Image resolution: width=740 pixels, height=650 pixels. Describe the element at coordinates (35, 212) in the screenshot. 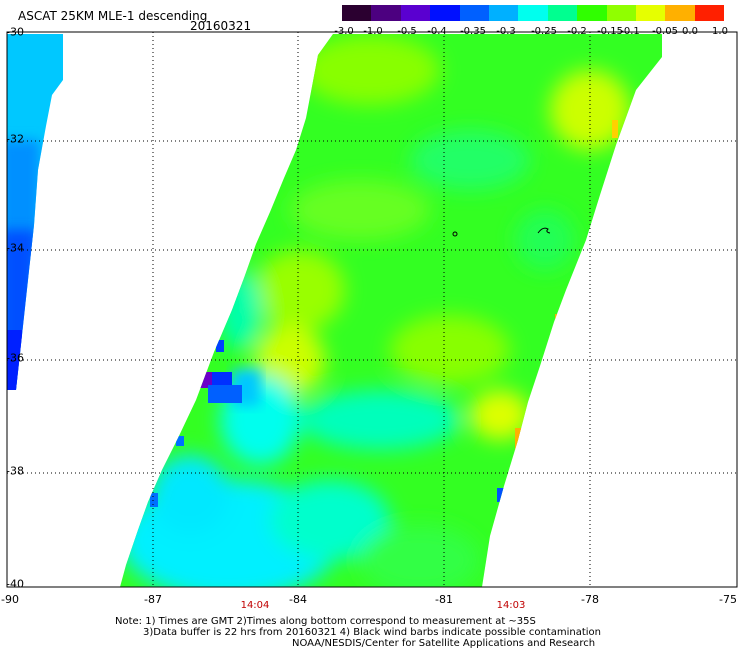

I see `left-swath` at that location.